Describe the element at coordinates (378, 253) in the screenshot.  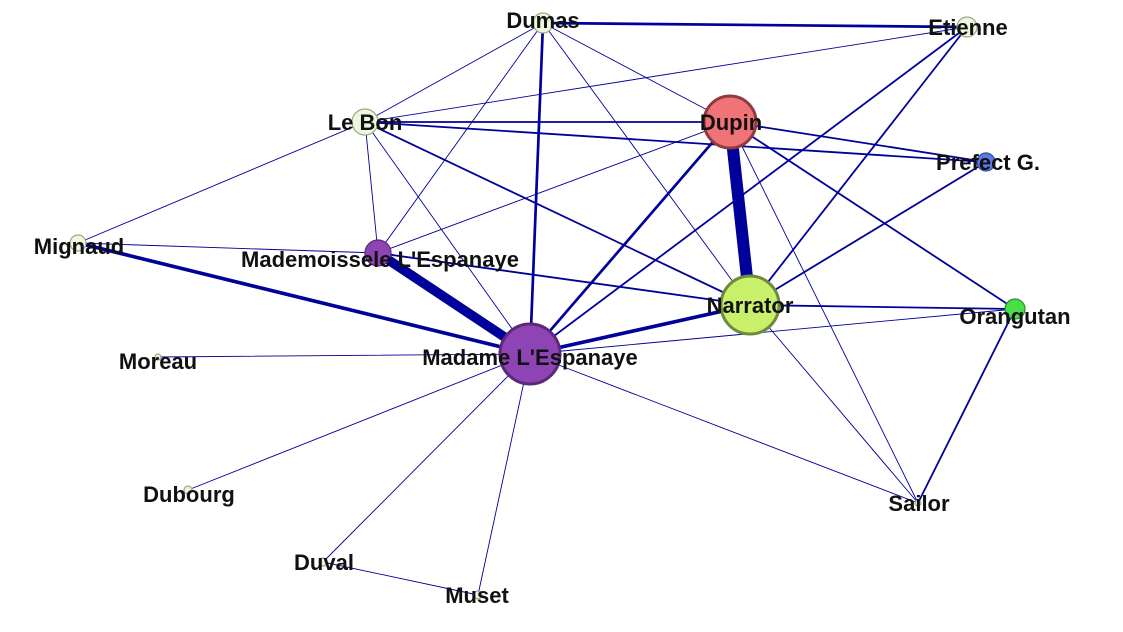
I see `node-mademoiselle` at that location.